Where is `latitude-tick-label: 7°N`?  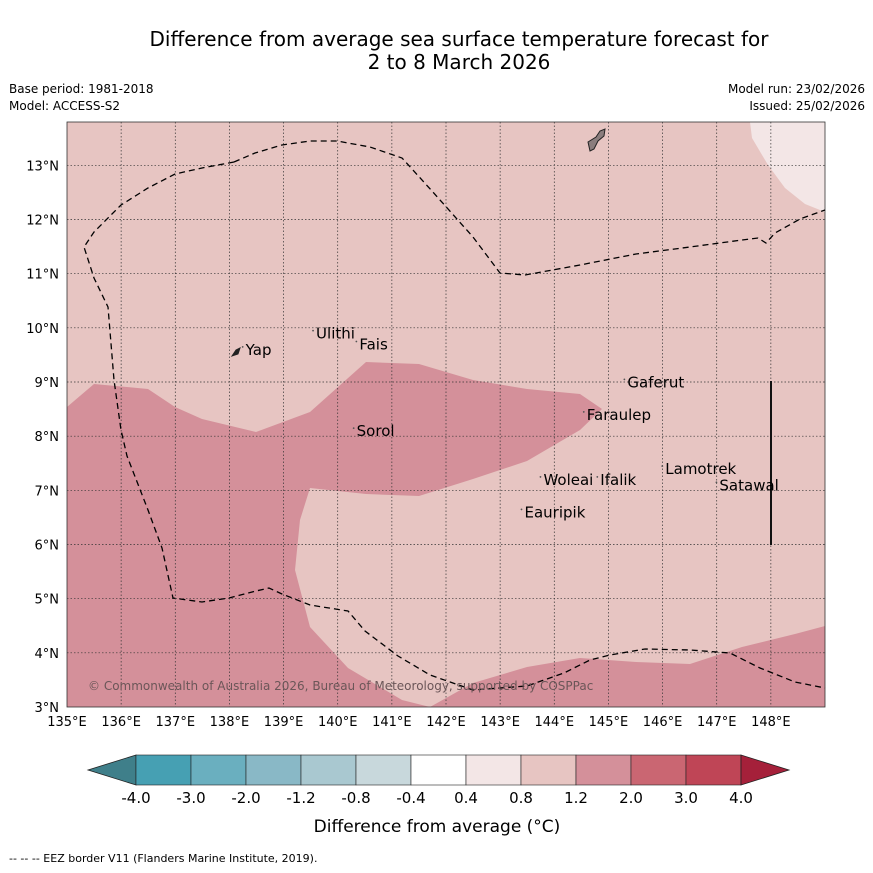
latitude-tick-label: 7°N is located at coordinates (47, 491).